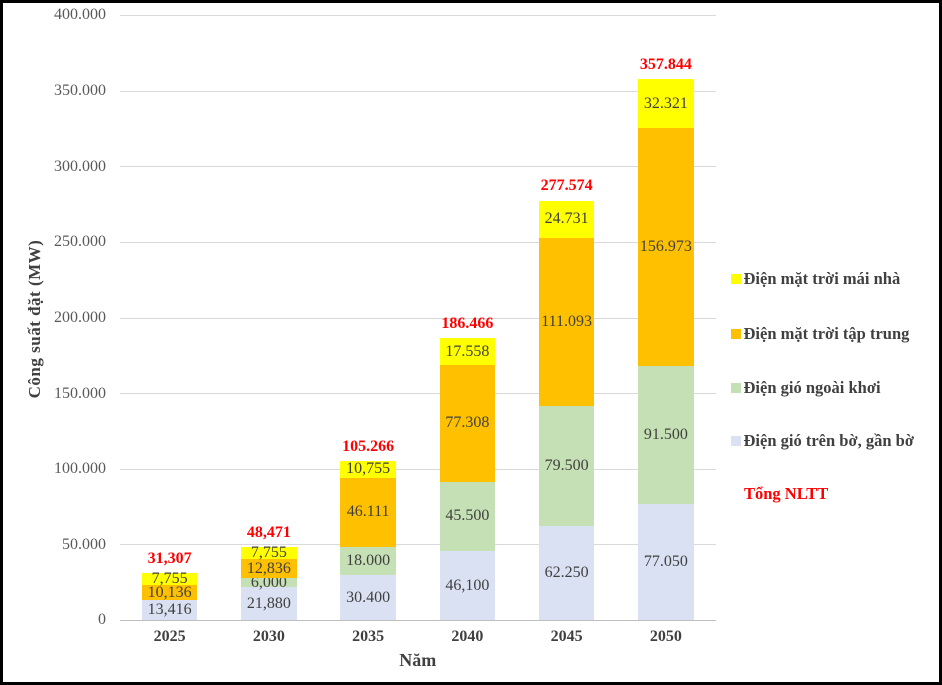 The image size is (942, 685). I want to click on bar-total-label: 48,471, so click(268, 532).